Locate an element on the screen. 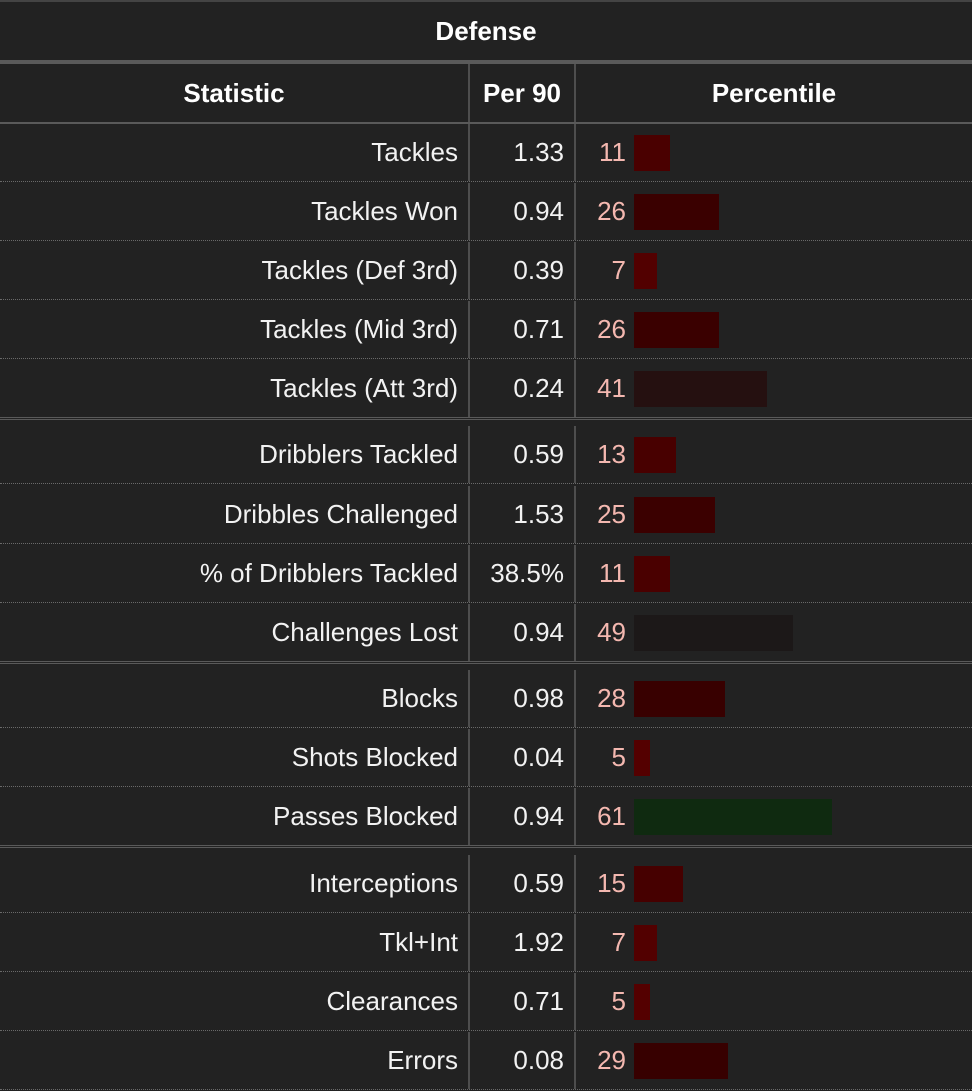 This screenshot has width=972, height=1091. title-divider is located at coordinates (486, 62).